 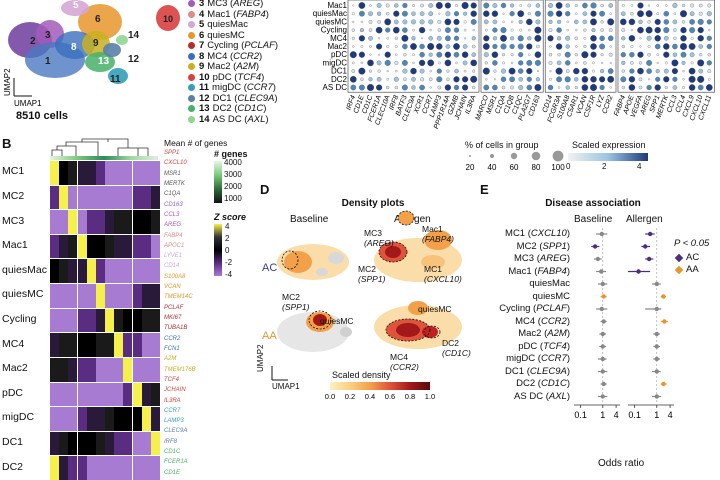 What do you see at coordinates (227, 238) in the screenshot?
I see `z-tick-2: 2` at bounding box center [227, 238].